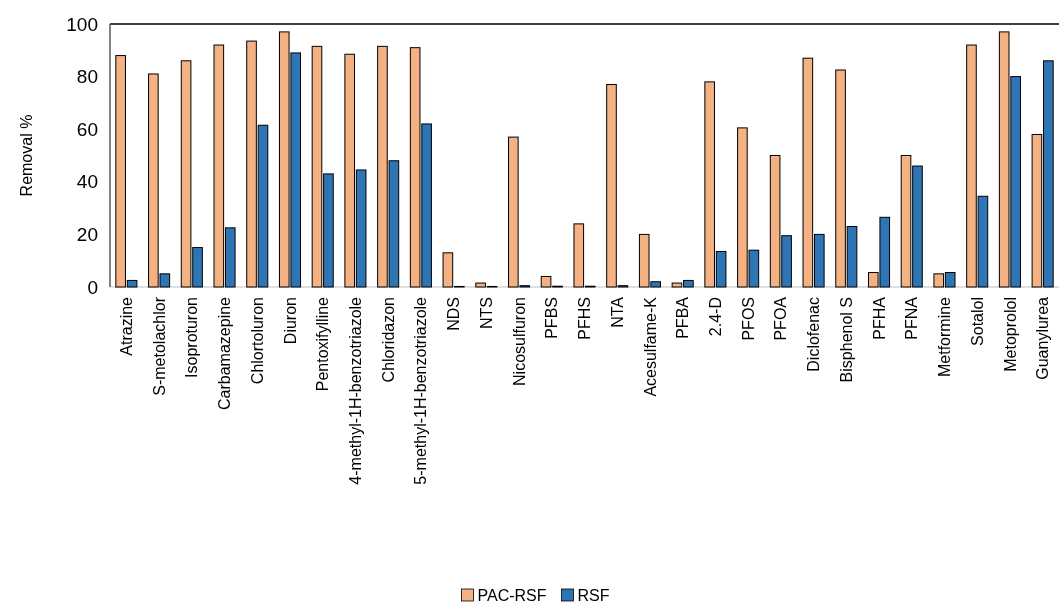 The height and width of the screenshot is (609, 1063). I want to click on x-tick-label: PFOA, so click(781, 318).